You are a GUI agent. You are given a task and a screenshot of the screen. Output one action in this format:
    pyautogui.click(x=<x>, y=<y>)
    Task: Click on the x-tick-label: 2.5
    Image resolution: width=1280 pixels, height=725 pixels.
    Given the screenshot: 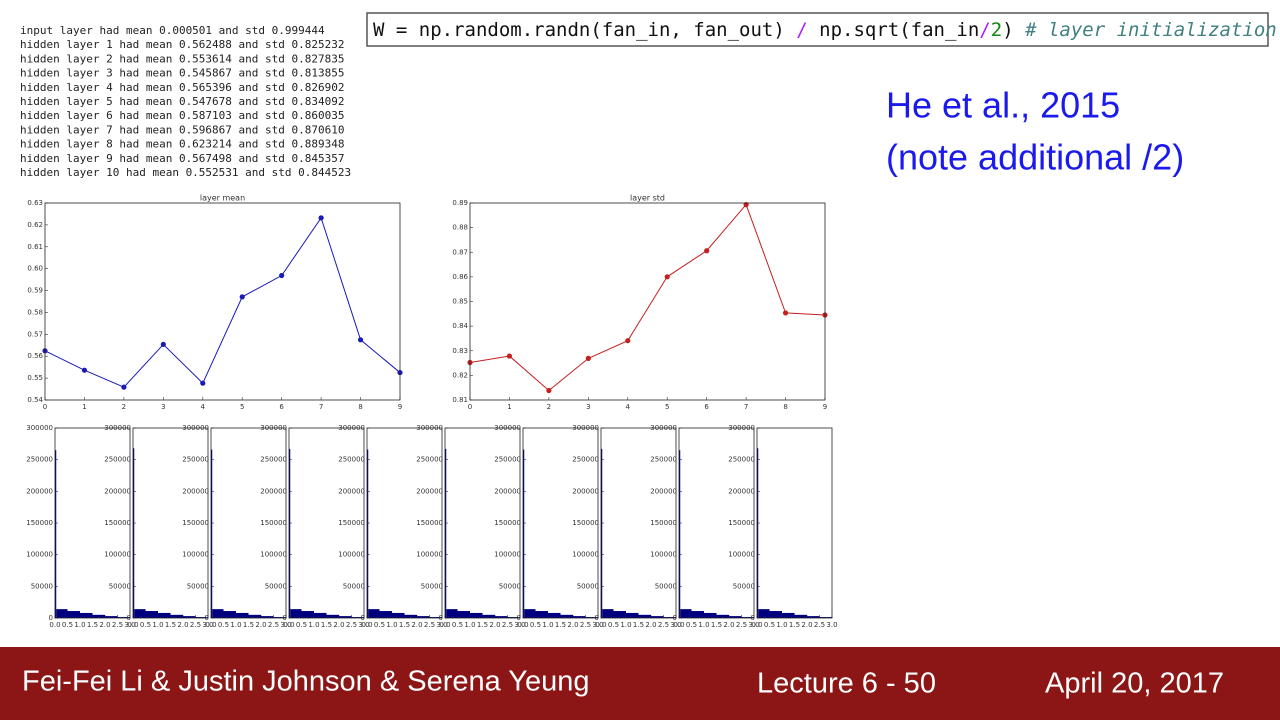 What is the action you would take?
    pyautogui.click(x=117, y=625)
    